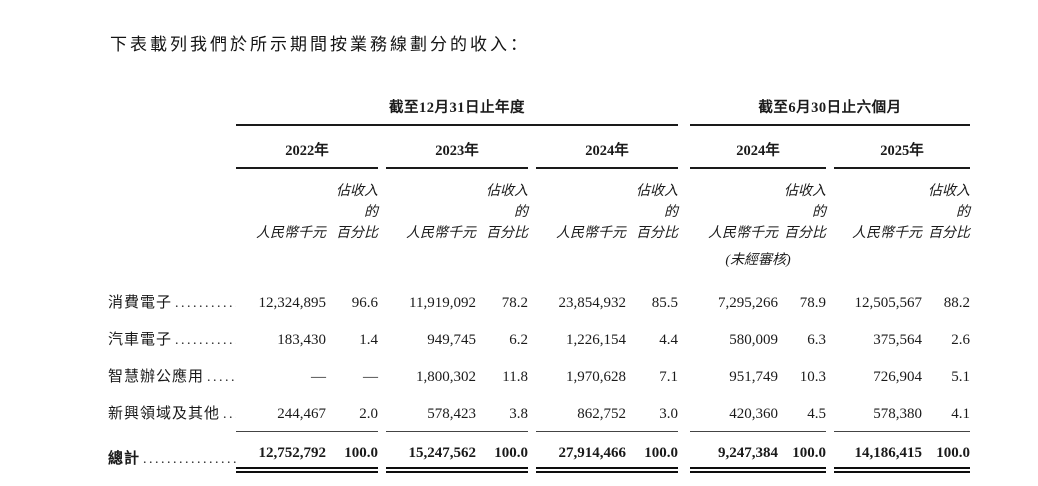 Image resolution: width=1038 pixels, height=486 pixels. Describe the element at coordinates (816, 340) in the screenshot. I see `pct-value: 6.3` at that location.